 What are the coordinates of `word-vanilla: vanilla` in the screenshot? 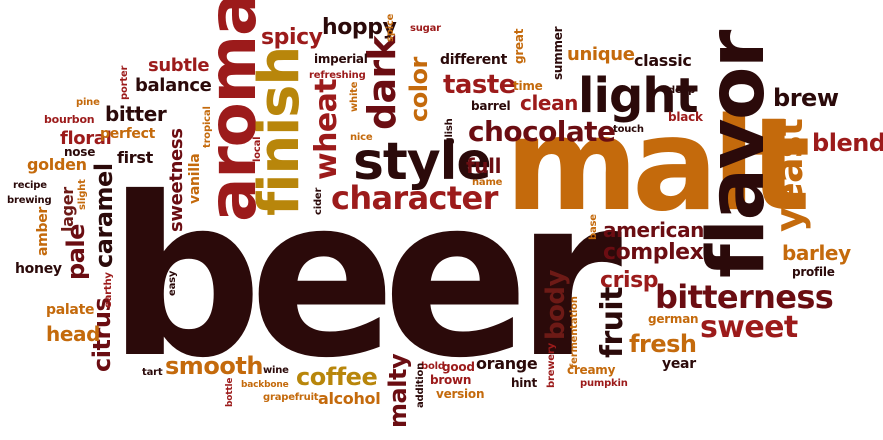 It's located at (195, 178).